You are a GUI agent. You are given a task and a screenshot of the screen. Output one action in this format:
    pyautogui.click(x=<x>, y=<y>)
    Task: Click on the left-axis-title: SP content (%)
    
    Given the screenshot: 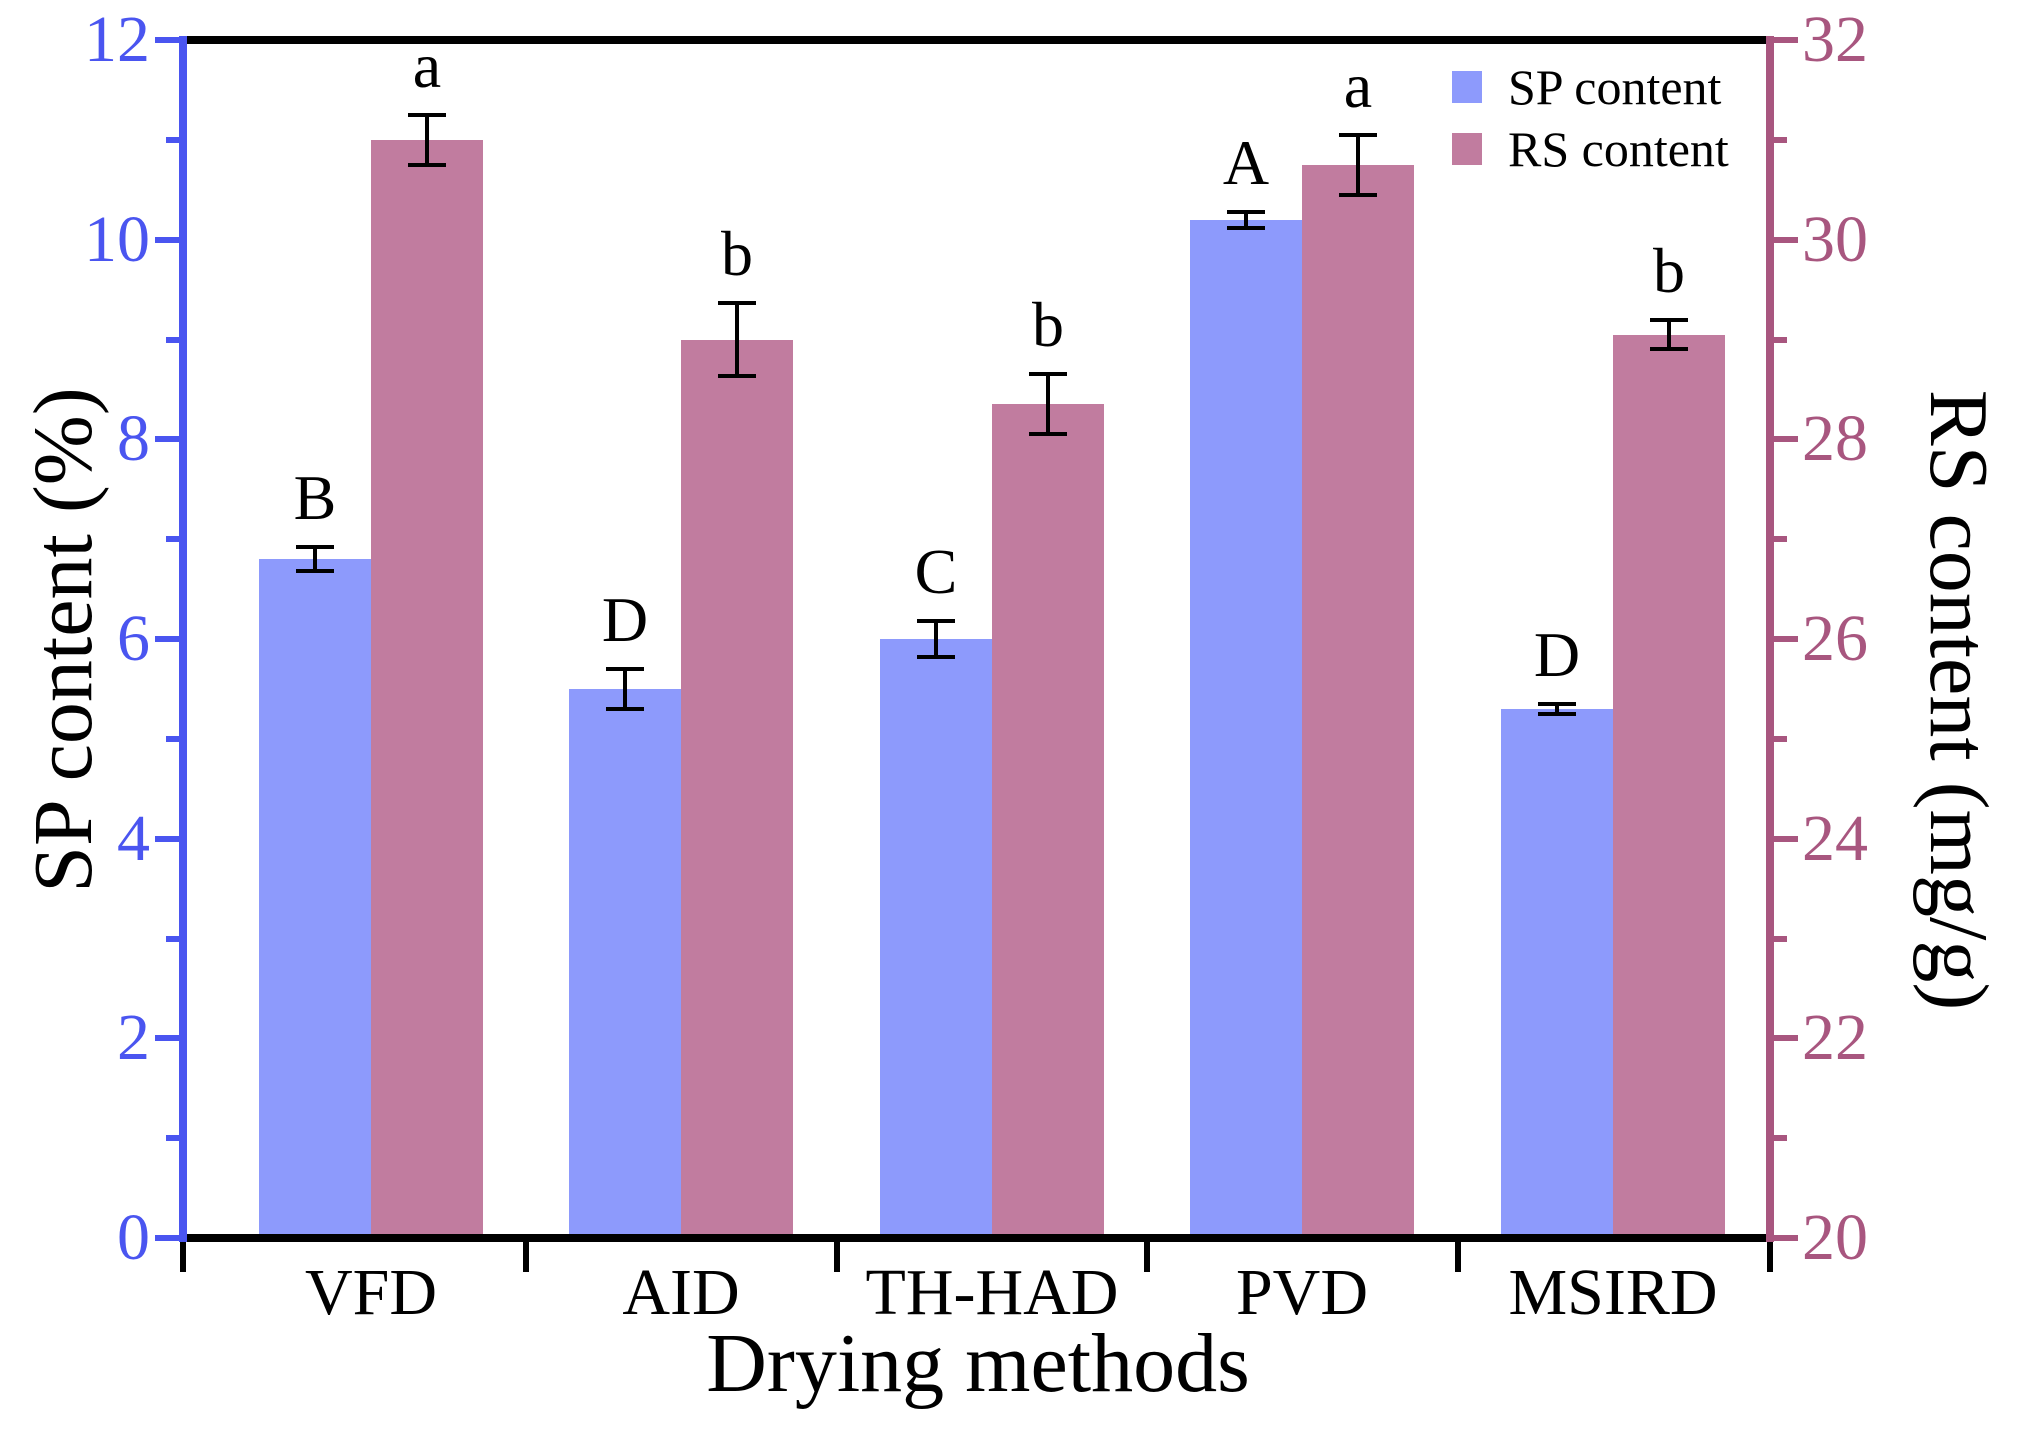 What is the action you would take?
    pyautogui.click(x=63, y=640)
    